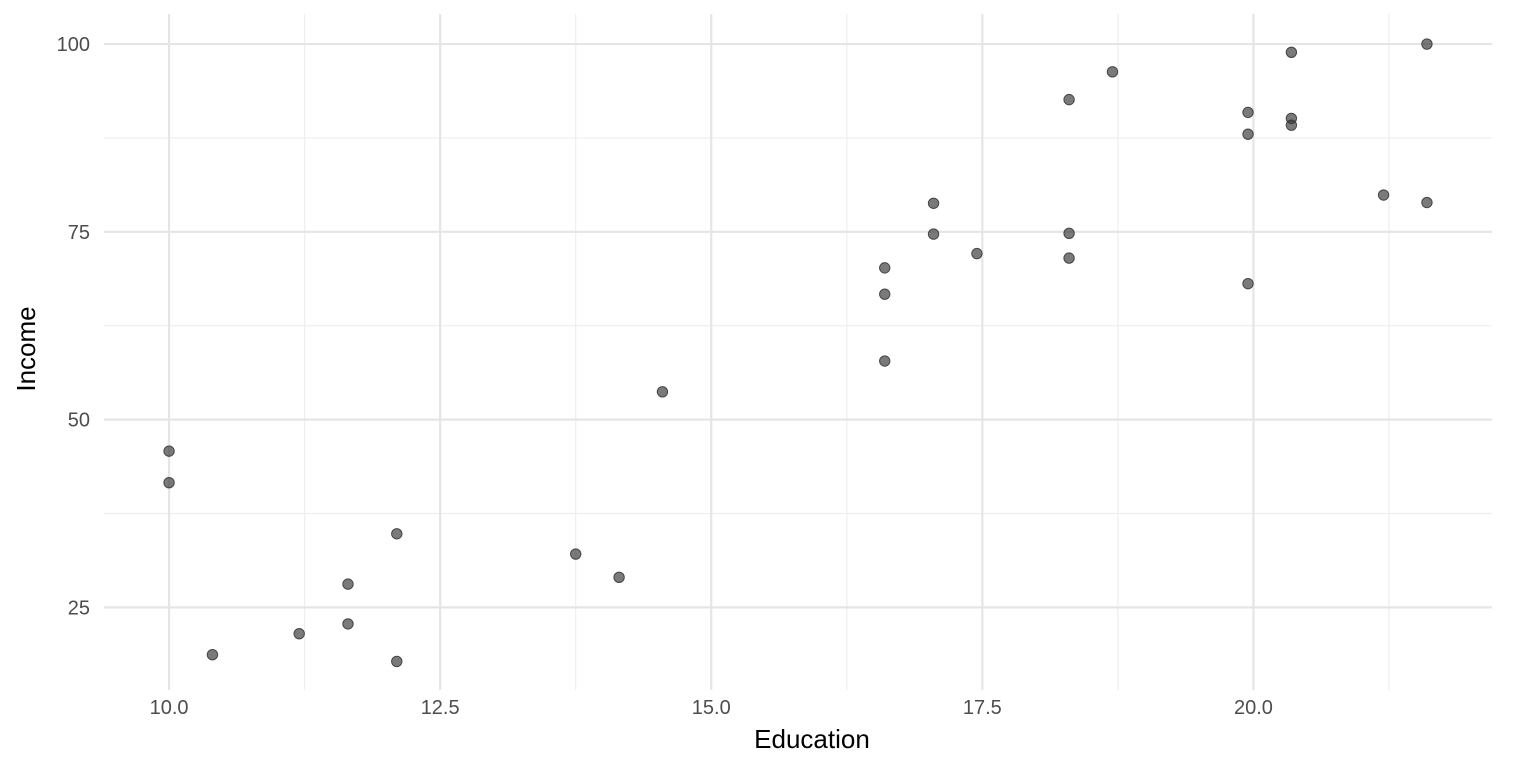 The height and width of the screenshot is (768, 1536). What do you see at coordinates (73, 326) in the screenshot?
I see `y-axis-tick-labels: 25 50 75 100` at bounding box center [73, 326].